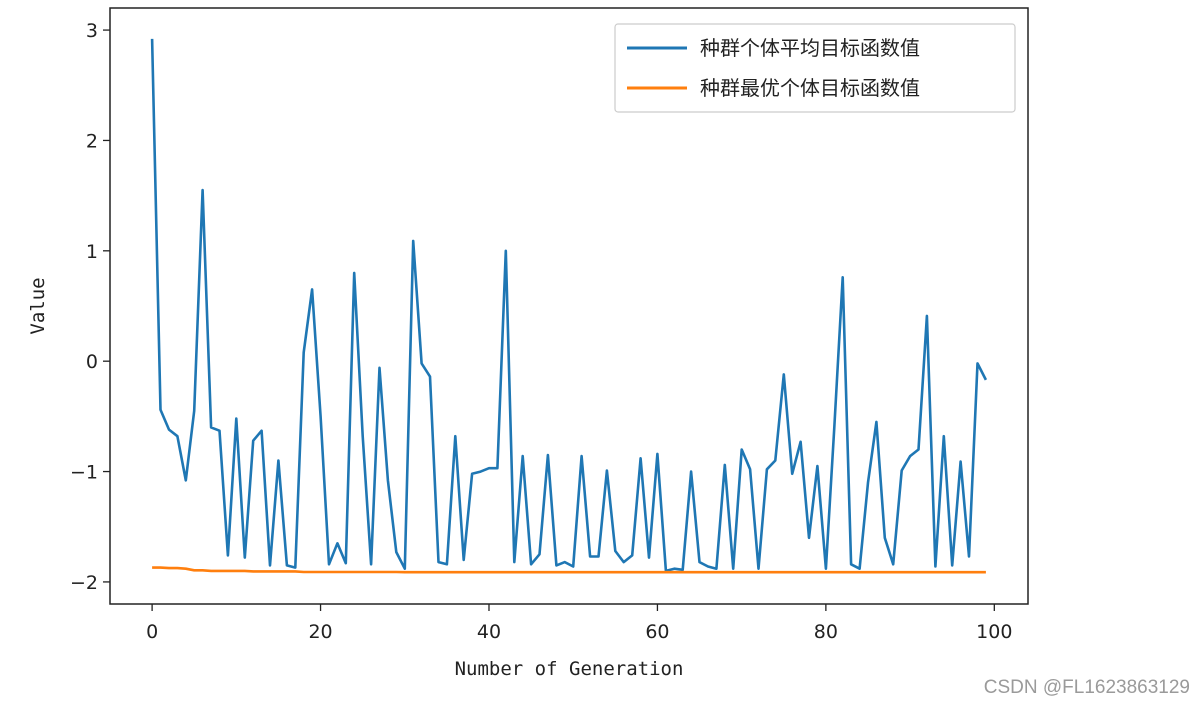 The height and width of the screenshot is (705, 1196). What do you see at coordinates (92, 31) in the screenshot?
I see `y-tick-label: 3` at bounding box center [92, 31].